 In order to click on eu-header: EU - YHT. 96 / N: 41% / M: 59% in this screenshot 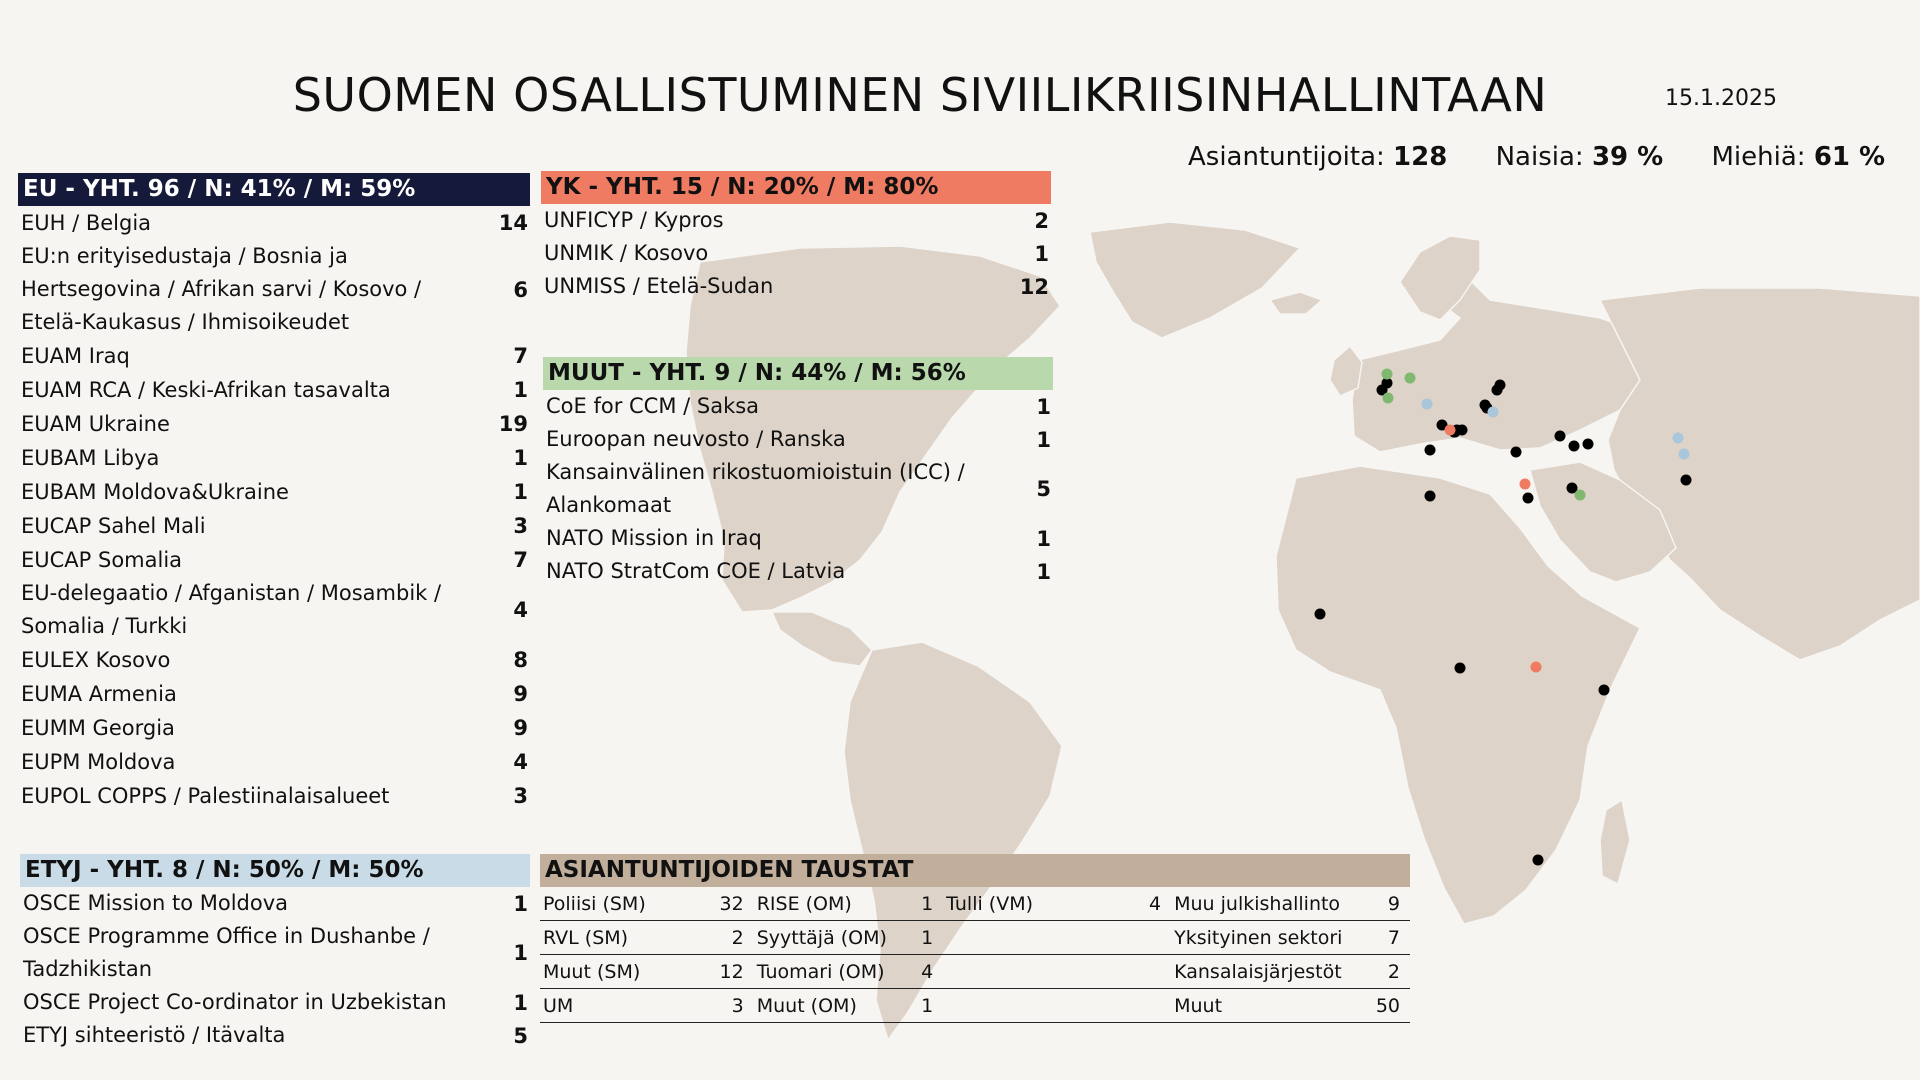, I will do `click(274, 189)`.